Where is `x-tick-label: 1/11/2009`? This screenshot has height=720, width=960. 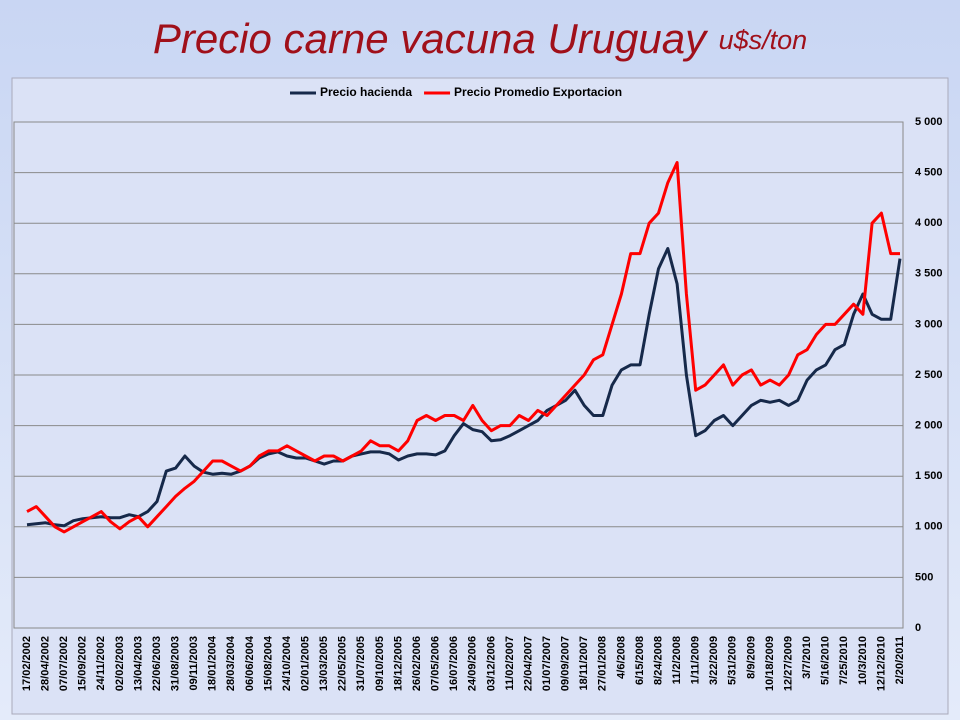 x-tick-label: 1/11/2009 is located at coordinates (696, 660).